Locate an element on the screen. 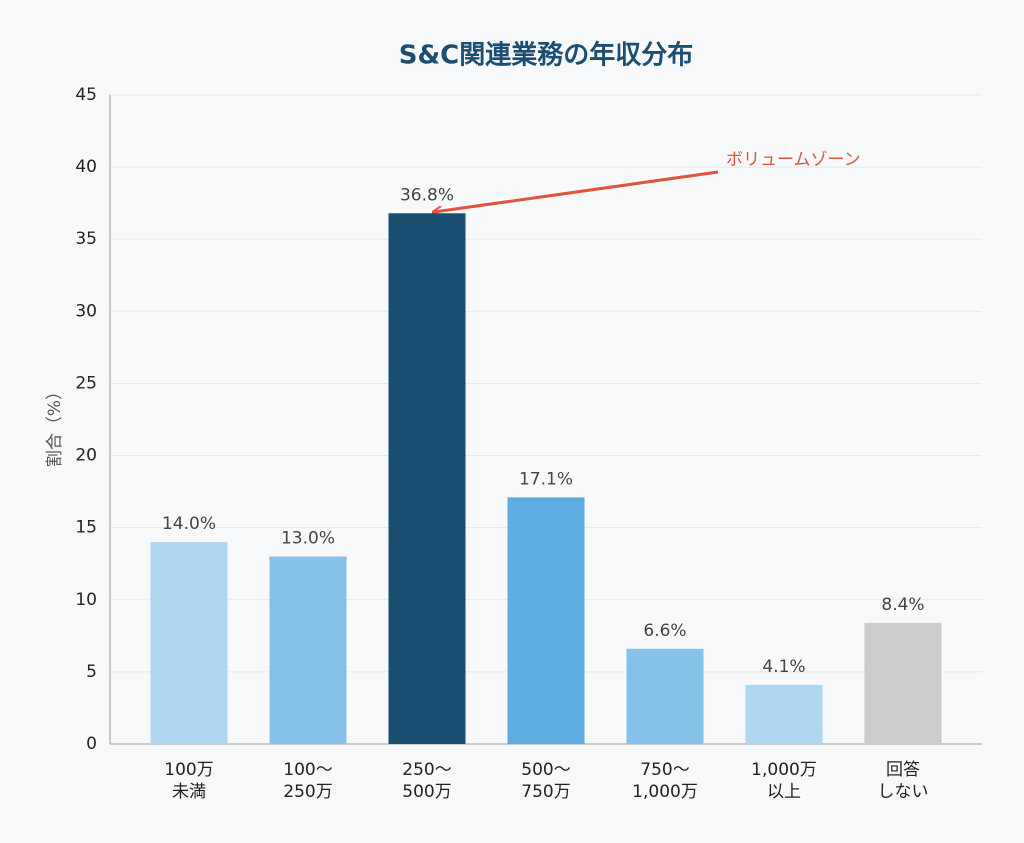 The image size is (1024, 843). value-label: 14.0% is located at coordinates (189, 524).